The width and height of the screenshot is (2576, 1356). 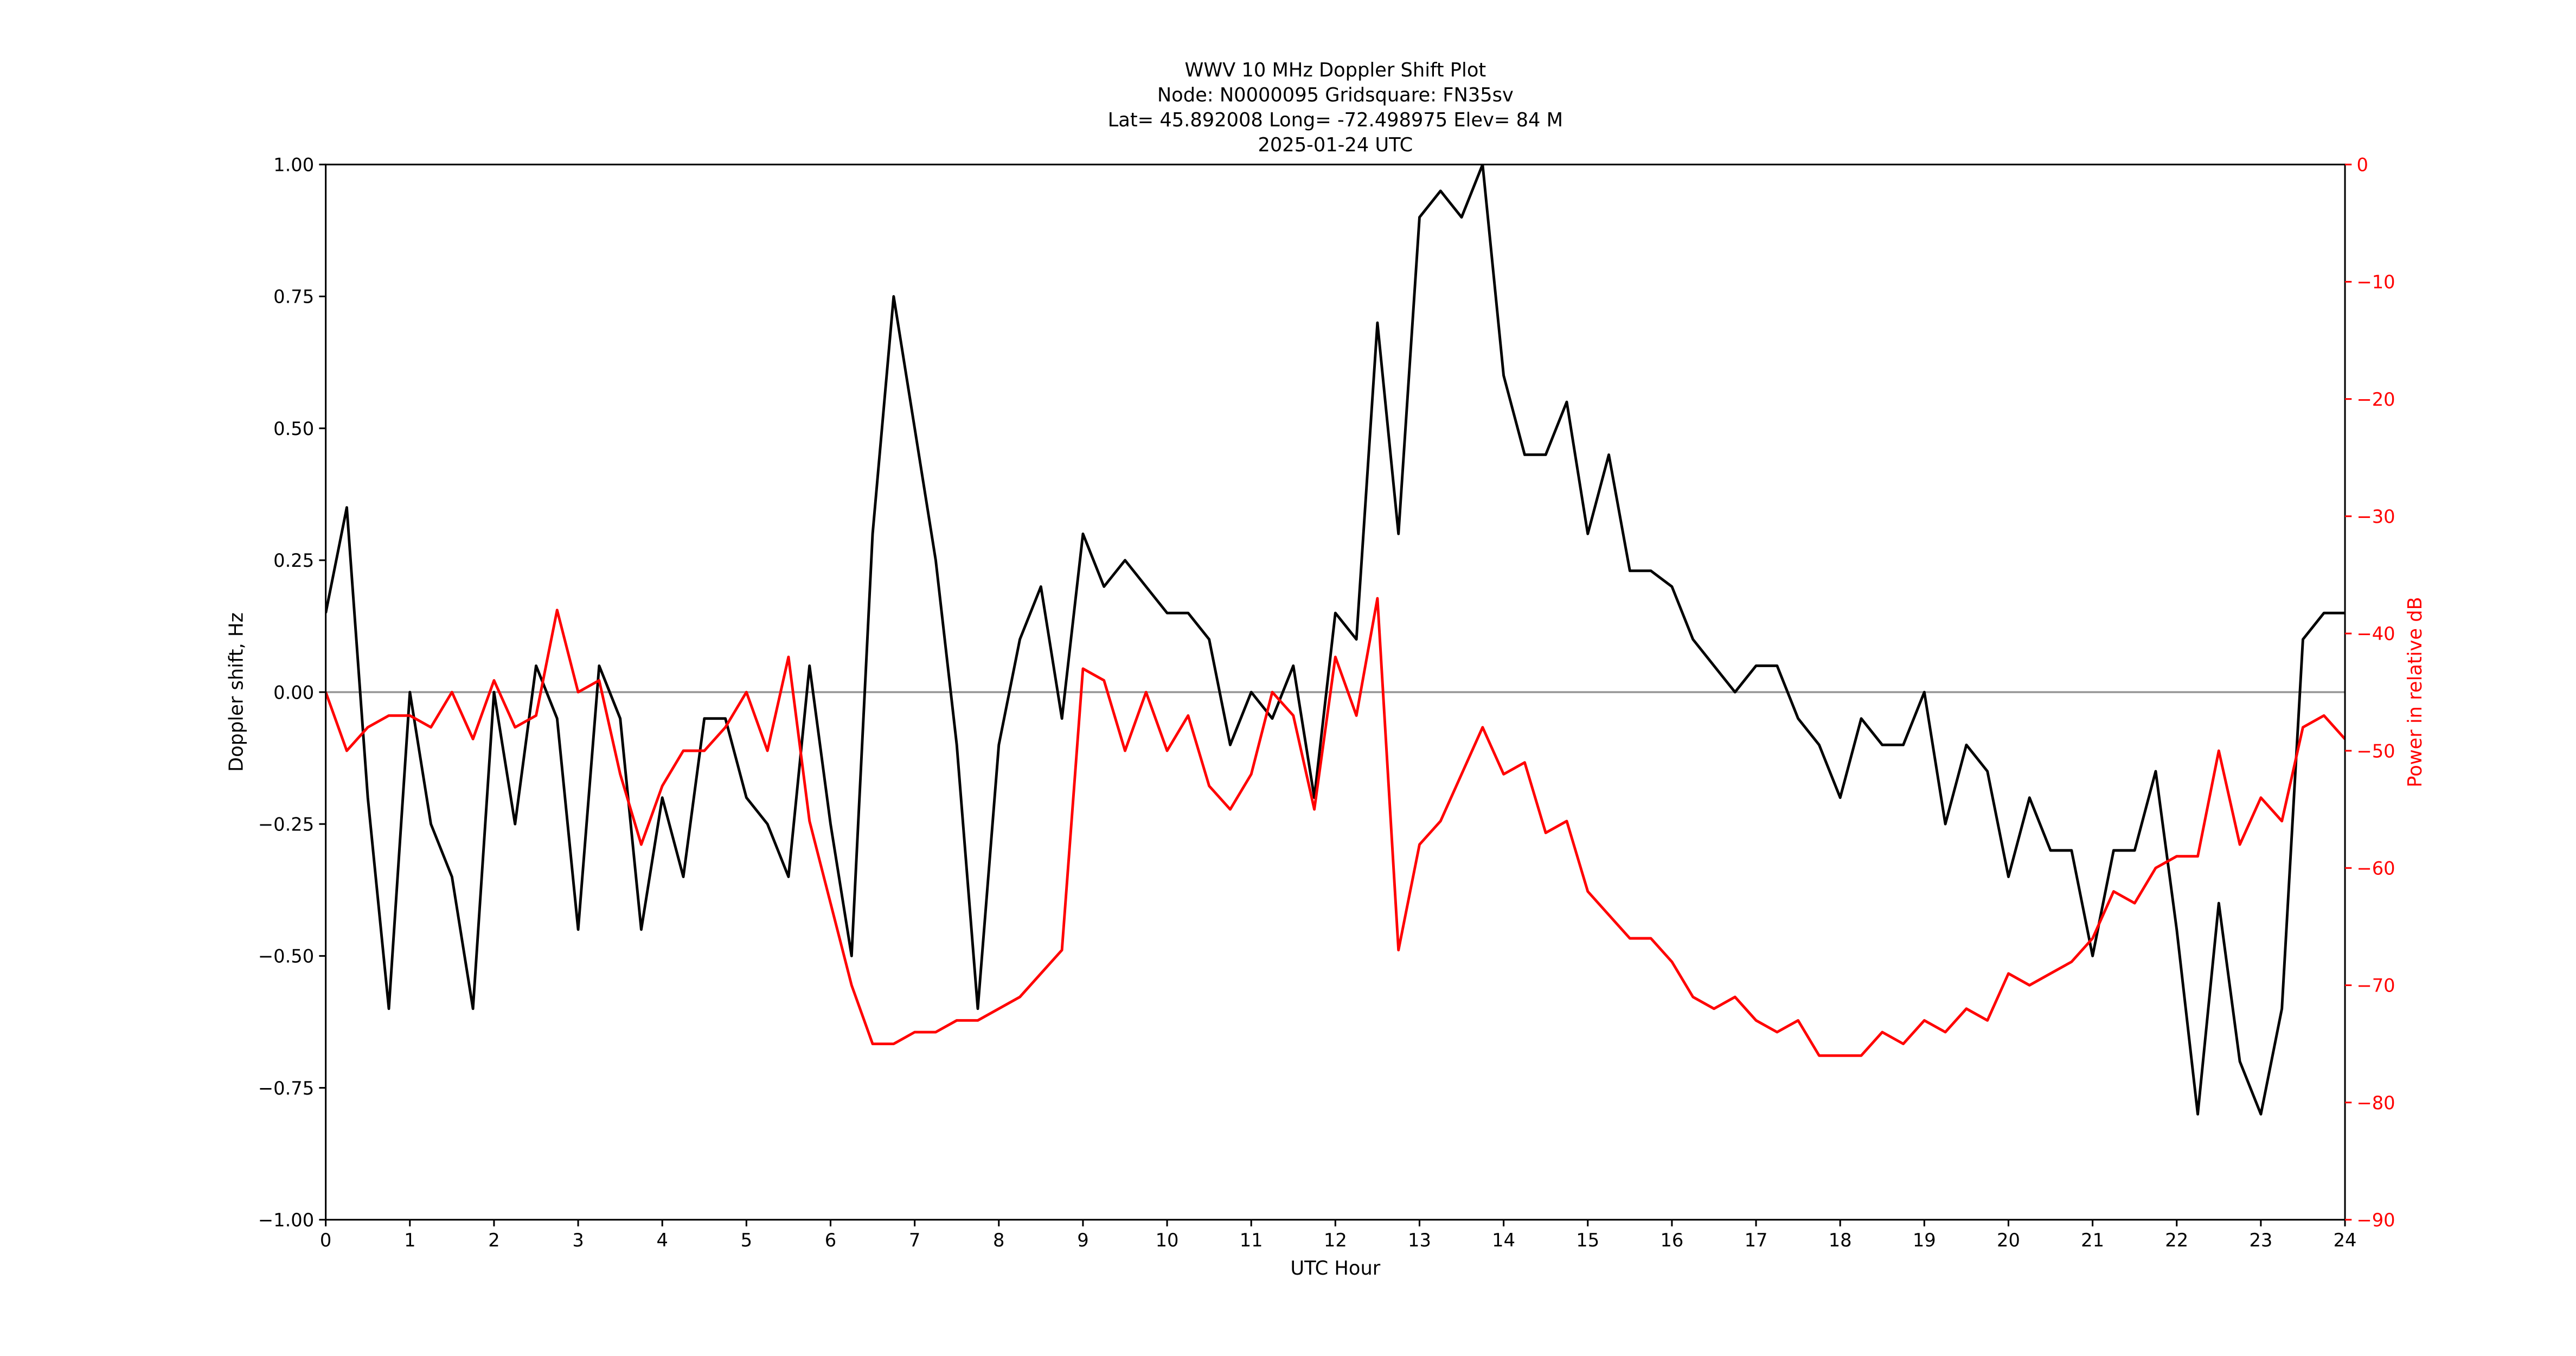 I want to click on y2-tick-label: −10, so click(x=2375, y=282).